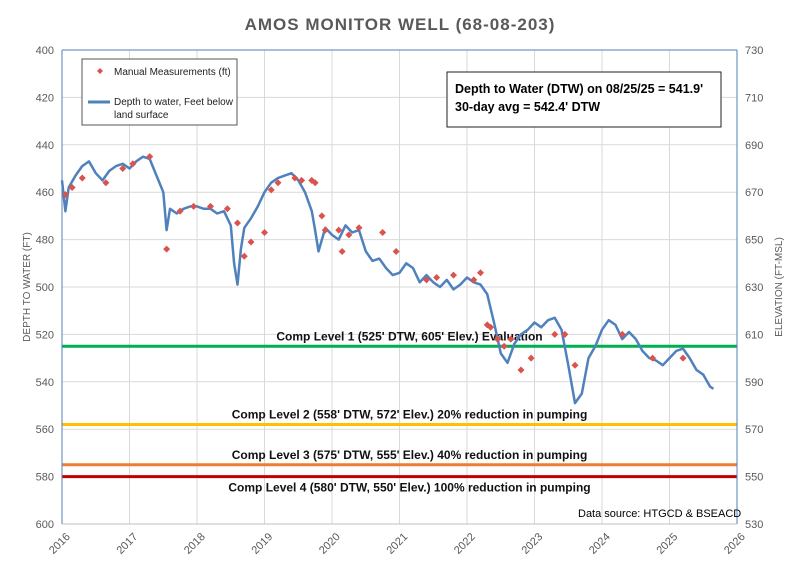  What do you see at coordinates (127, 544) in the screenshot?
I see `x-tick-label: 2017` at bounding box center [127, 544].